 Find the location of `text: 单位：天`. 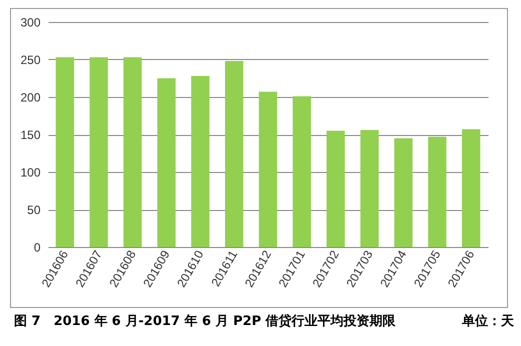

text: 单位：天 is located at coordinates (488, 321).